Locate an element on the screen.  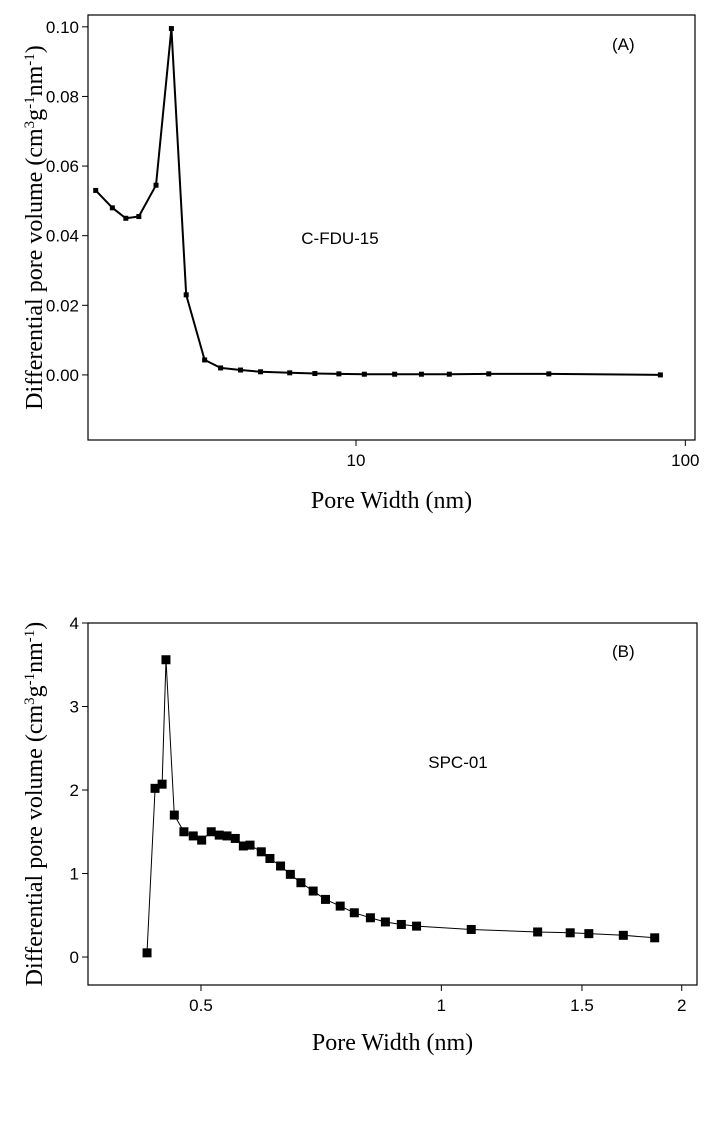
x-tick-label: 1.5 is located at coordinates (582, 1005).